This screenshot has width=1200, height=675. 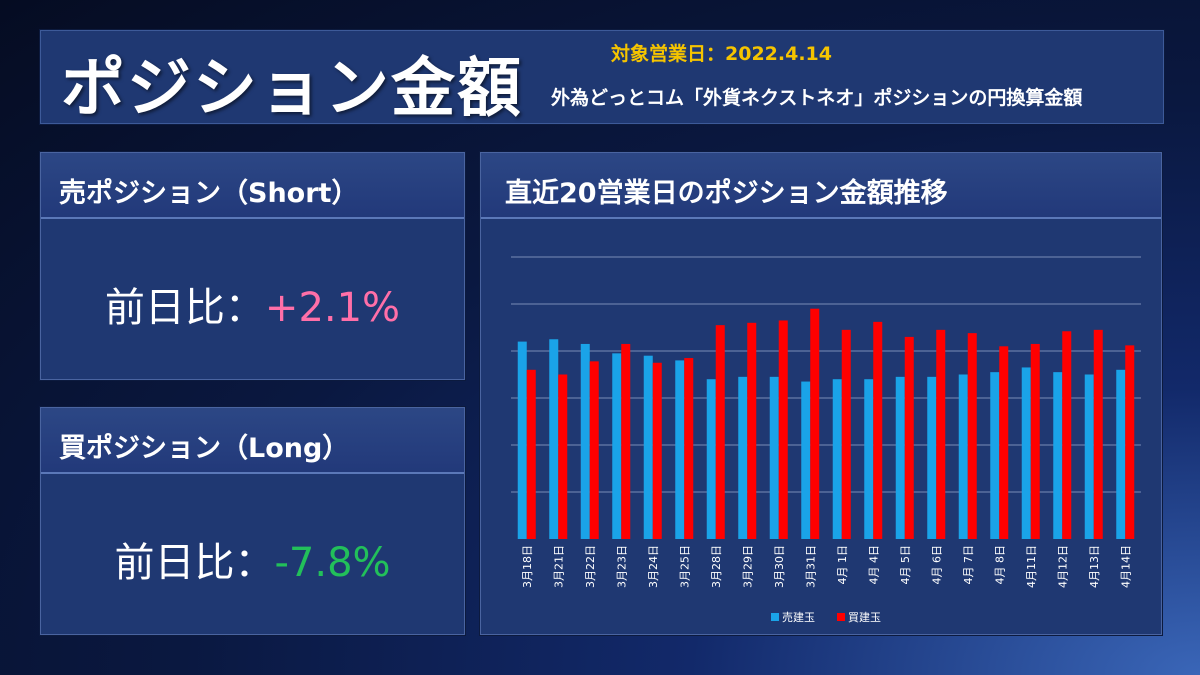 What do you see at coordinates (1094, 566) in the screenshot?
I see `x-tick-label: 4月13日` at bounding box center [1094, 566].